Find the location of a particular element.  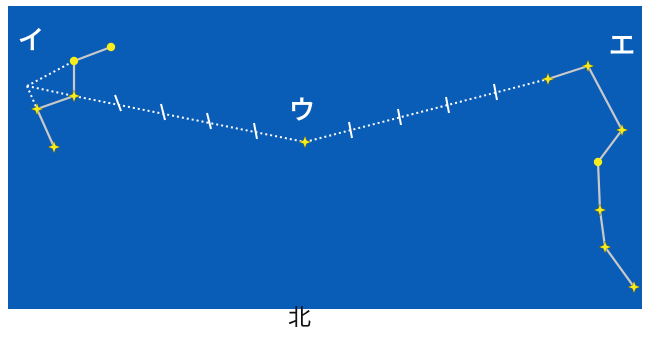

label-e: エ is located at coordinates (622, 46).